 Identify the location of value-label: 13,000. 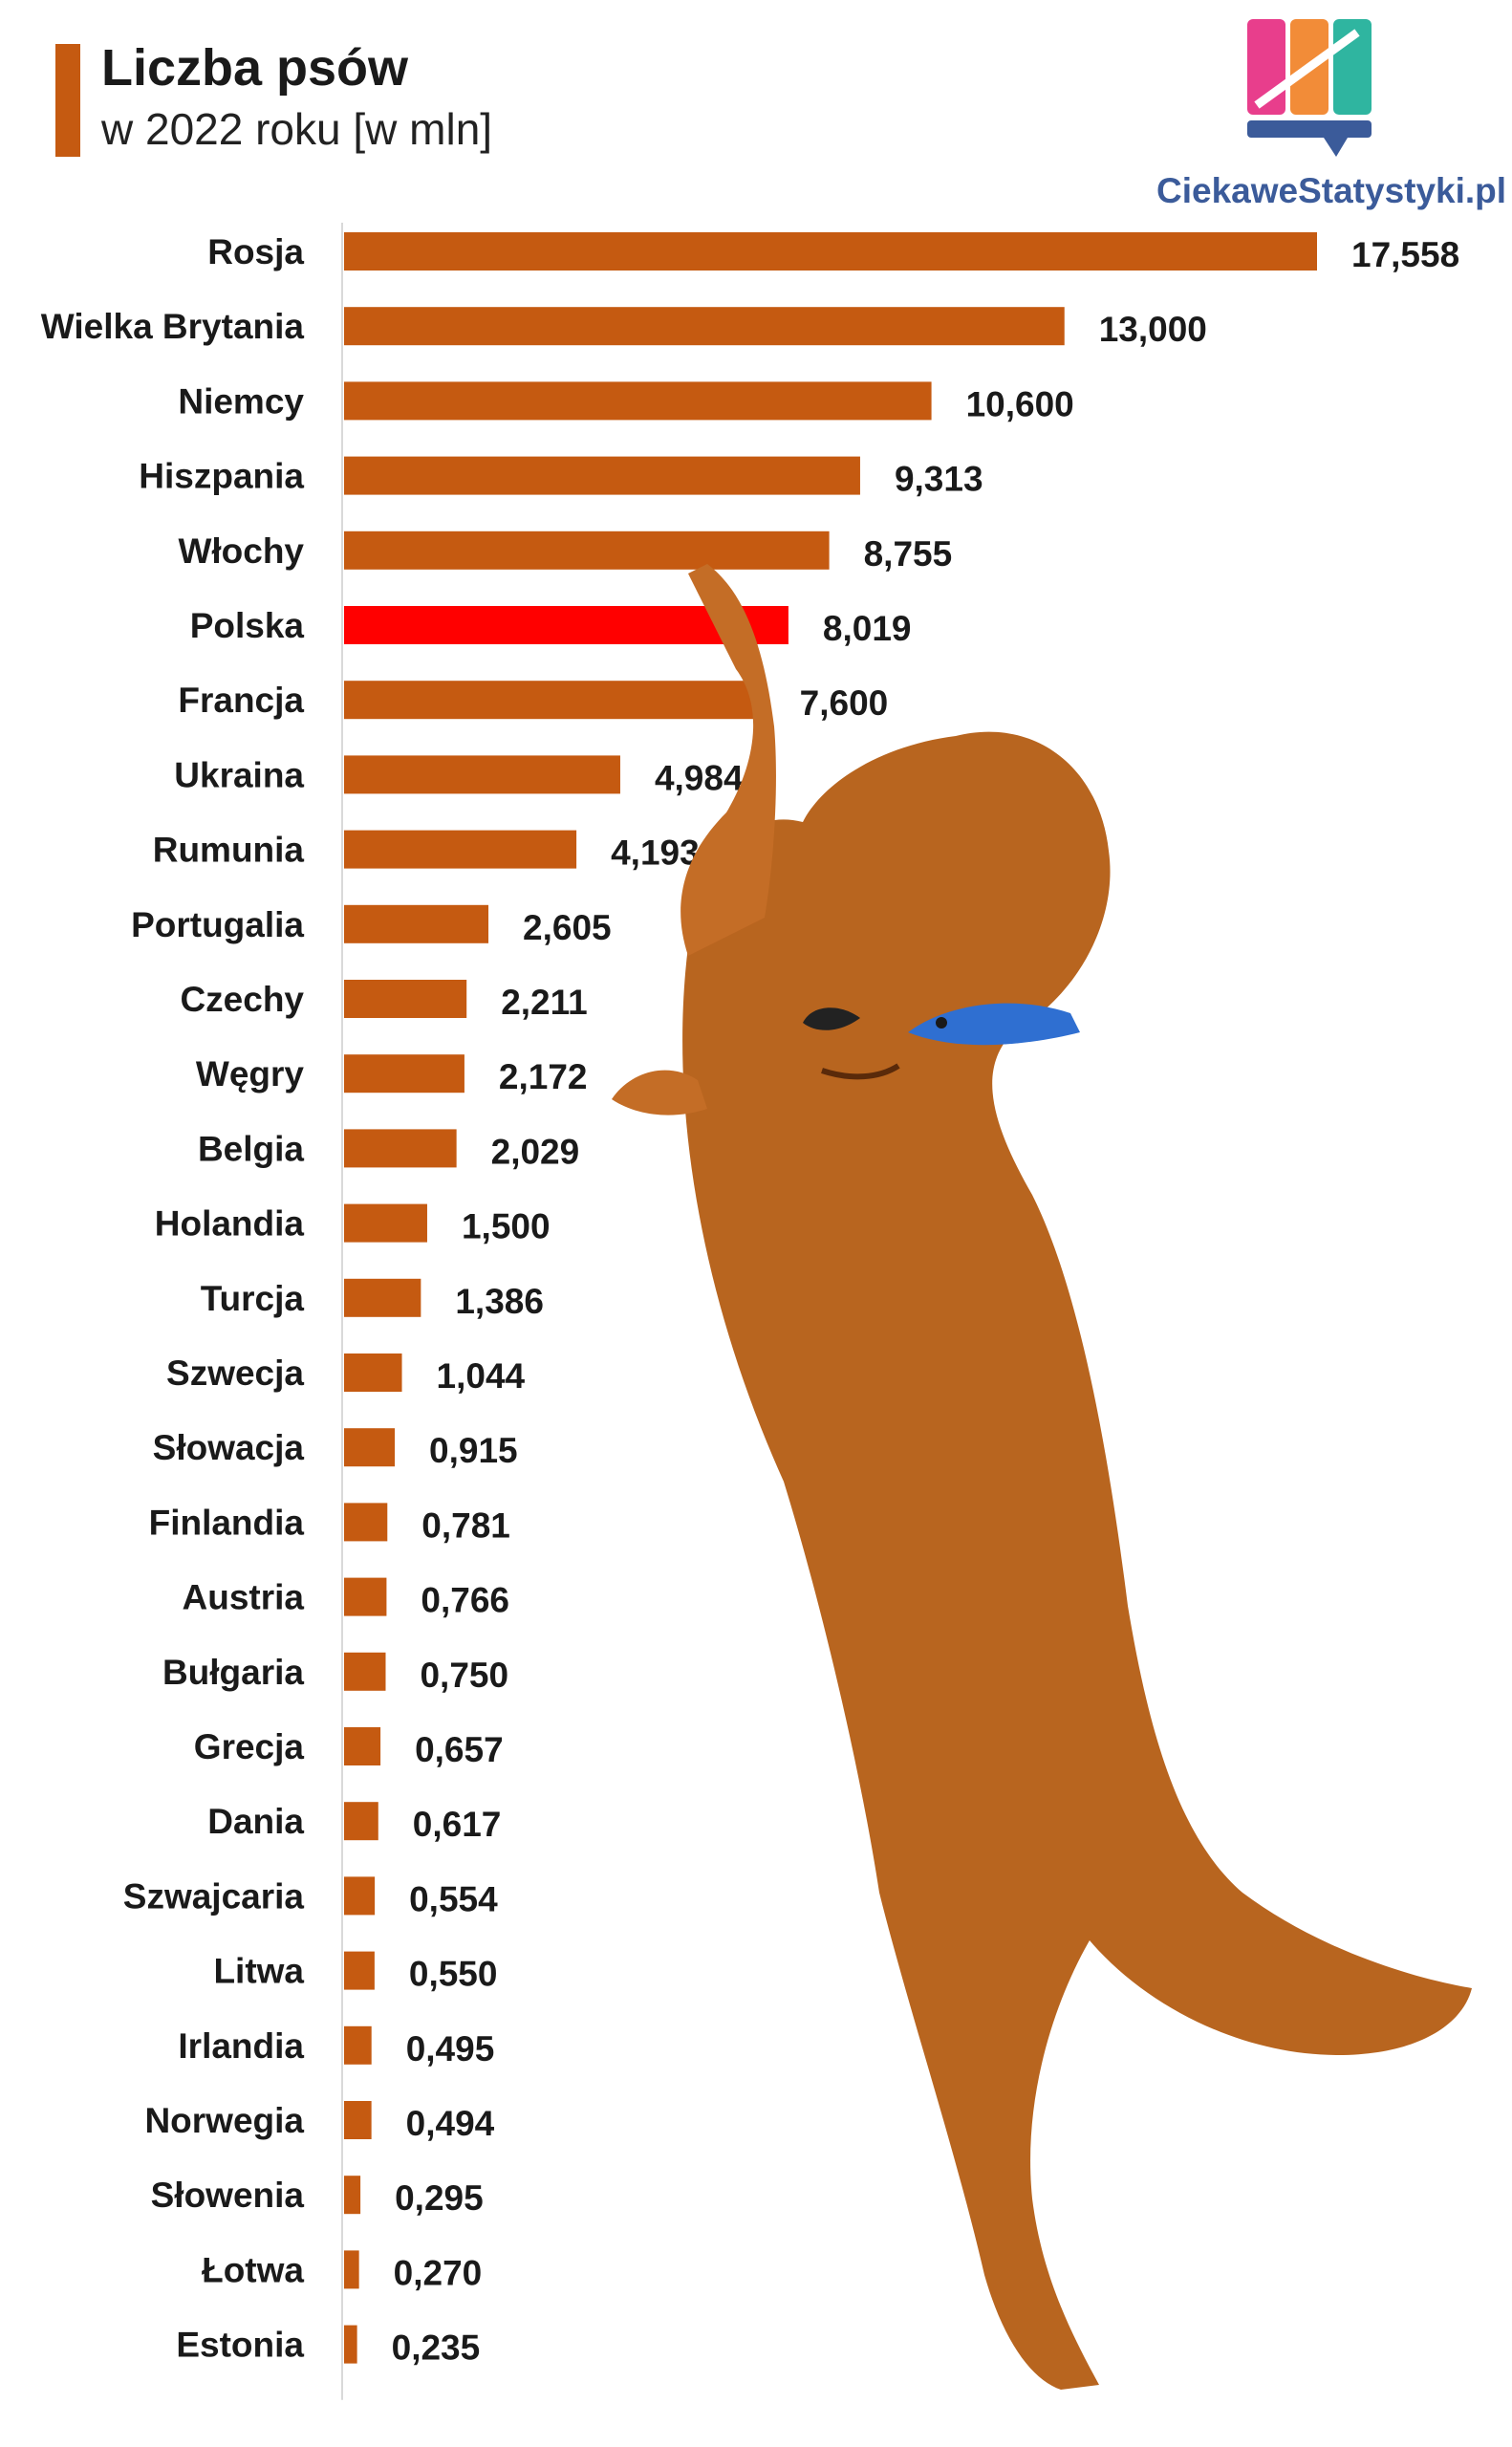
(1153, 329).